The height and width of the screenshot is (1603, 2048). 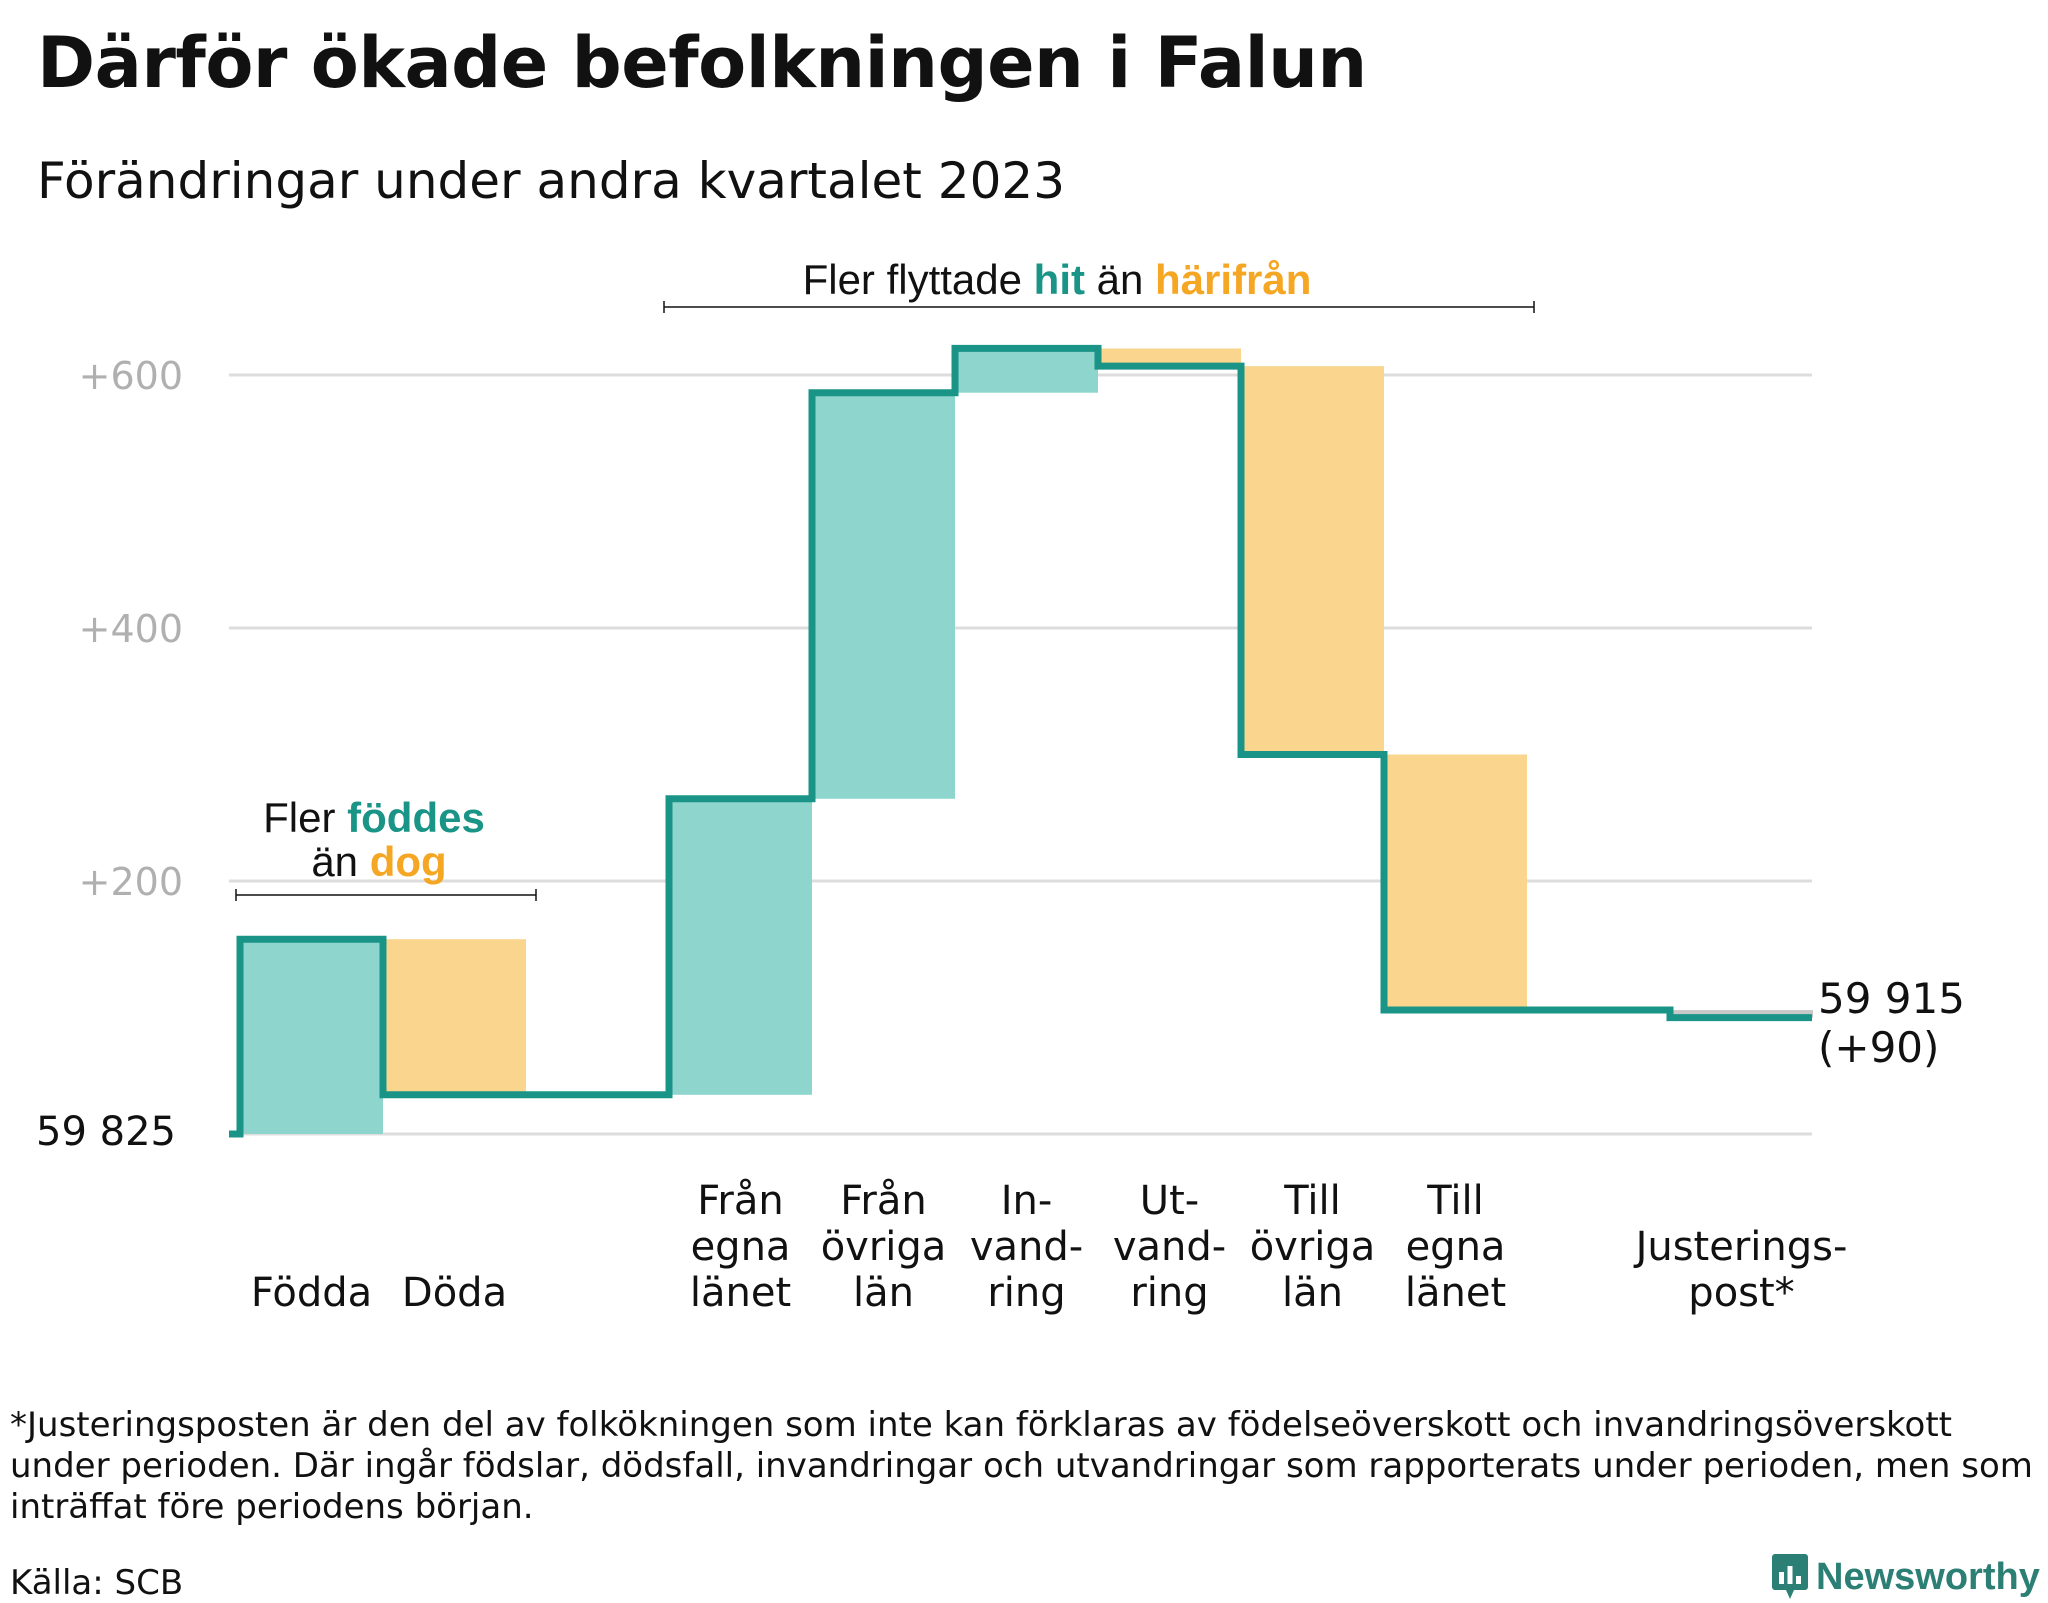 I want to click on x-category-label: Justerings-post*, so click(x=1740, y=1270).